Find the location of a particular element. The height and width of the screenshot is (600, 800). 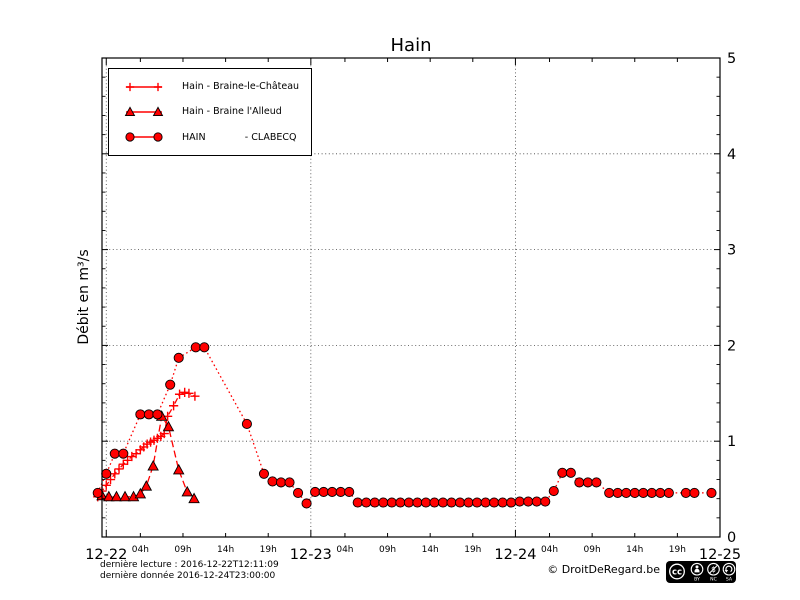

chart-title: Hain is located at coordinates (411, 45).